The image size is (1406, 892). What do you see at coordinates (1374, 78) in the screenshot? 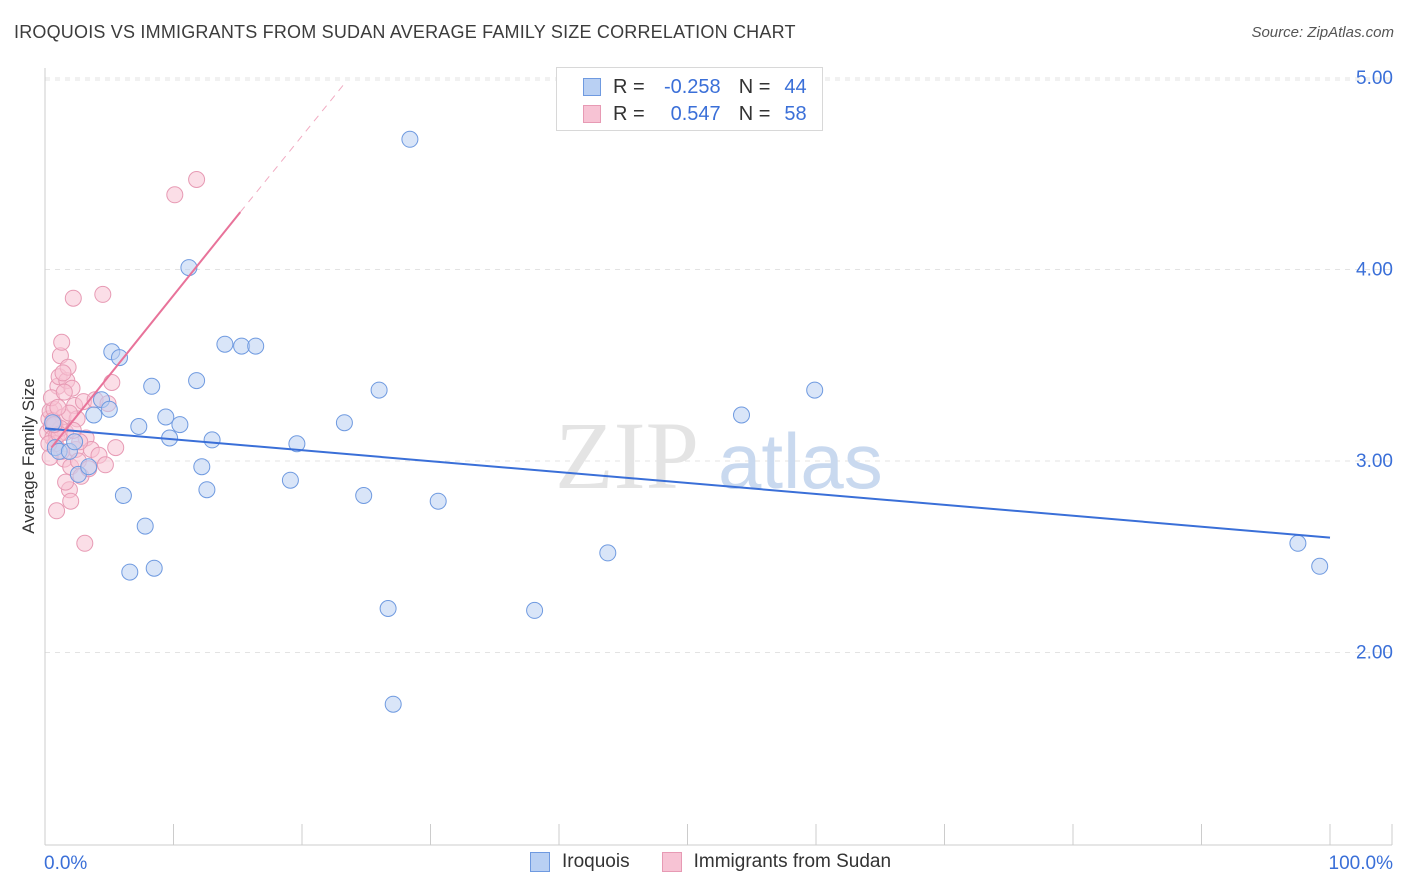
I see `y-tick-label: 5.00` at bounding box center [1374, 78].